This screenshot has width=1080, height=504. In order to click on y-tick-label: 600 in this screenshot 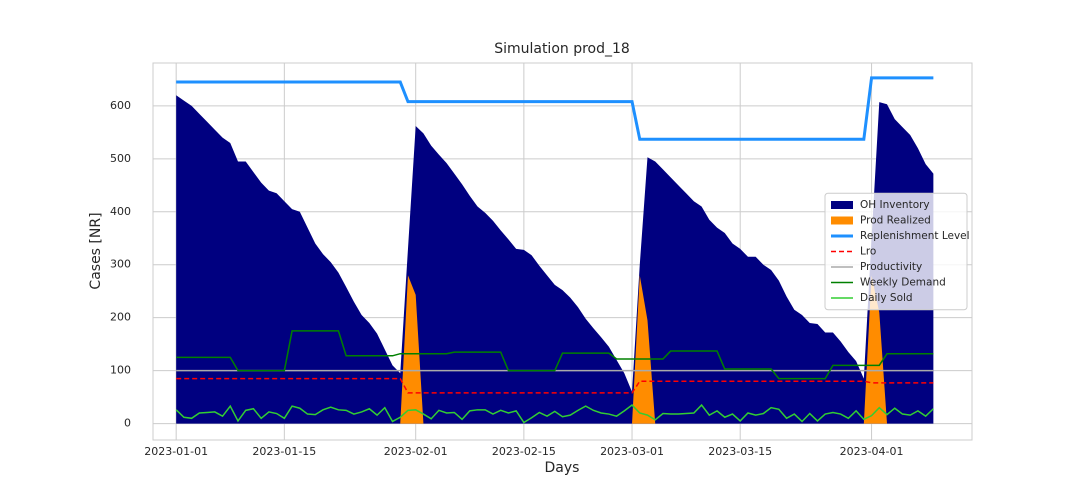, I will do `click(120, 105)`.